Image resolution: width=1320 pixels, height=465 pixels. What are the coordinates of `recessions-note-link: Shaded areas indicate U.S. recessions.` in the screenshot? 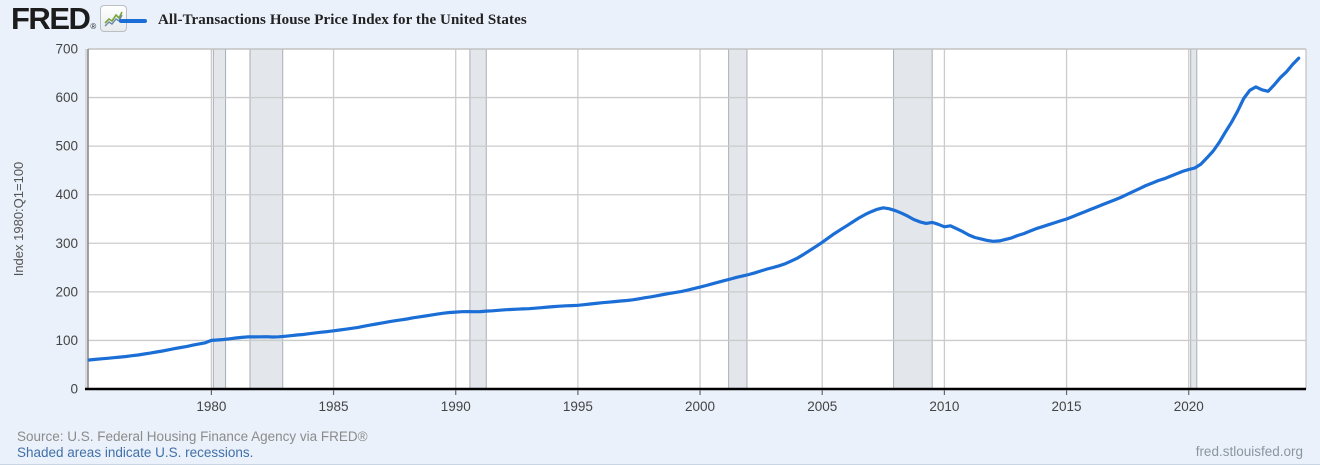 It's located at (135, 452).